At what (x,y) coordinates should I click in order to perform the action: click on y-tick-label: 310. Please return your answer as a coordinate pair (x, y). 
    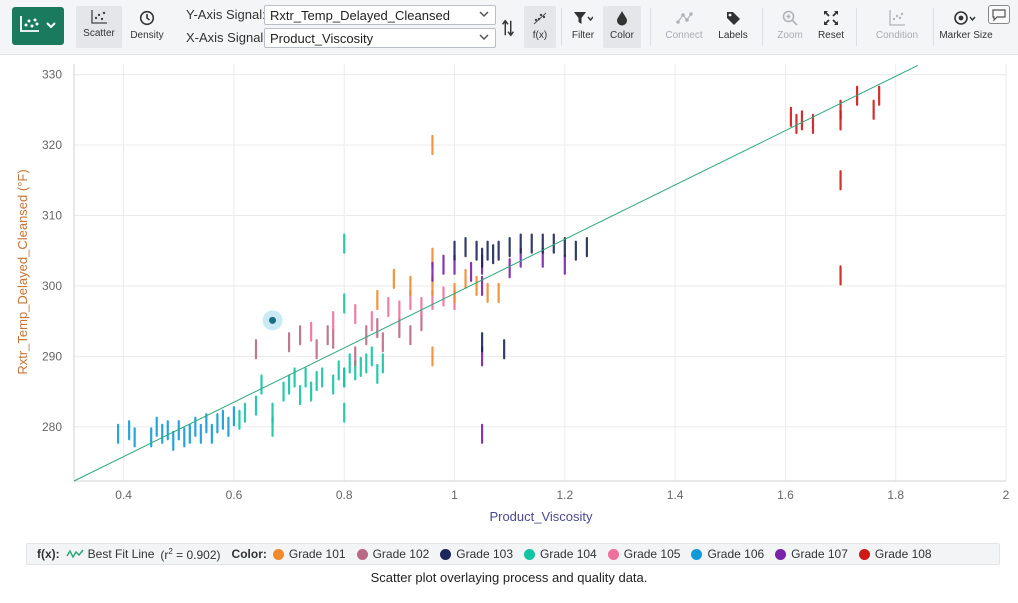
    Looking at the image, I should click on (52, 215).